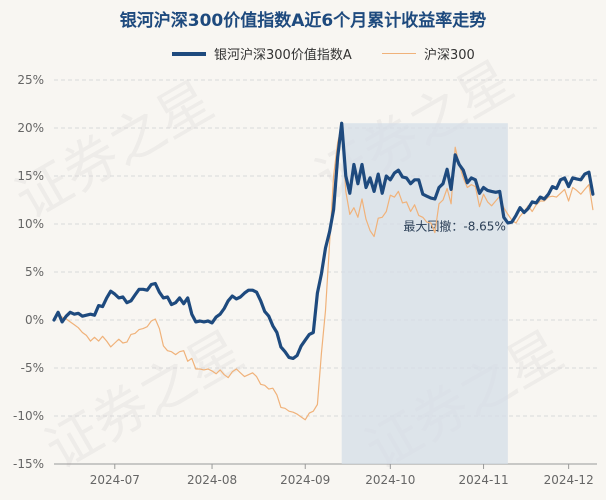  I want to click on y-tick-label: 20%, so click(30, 128).